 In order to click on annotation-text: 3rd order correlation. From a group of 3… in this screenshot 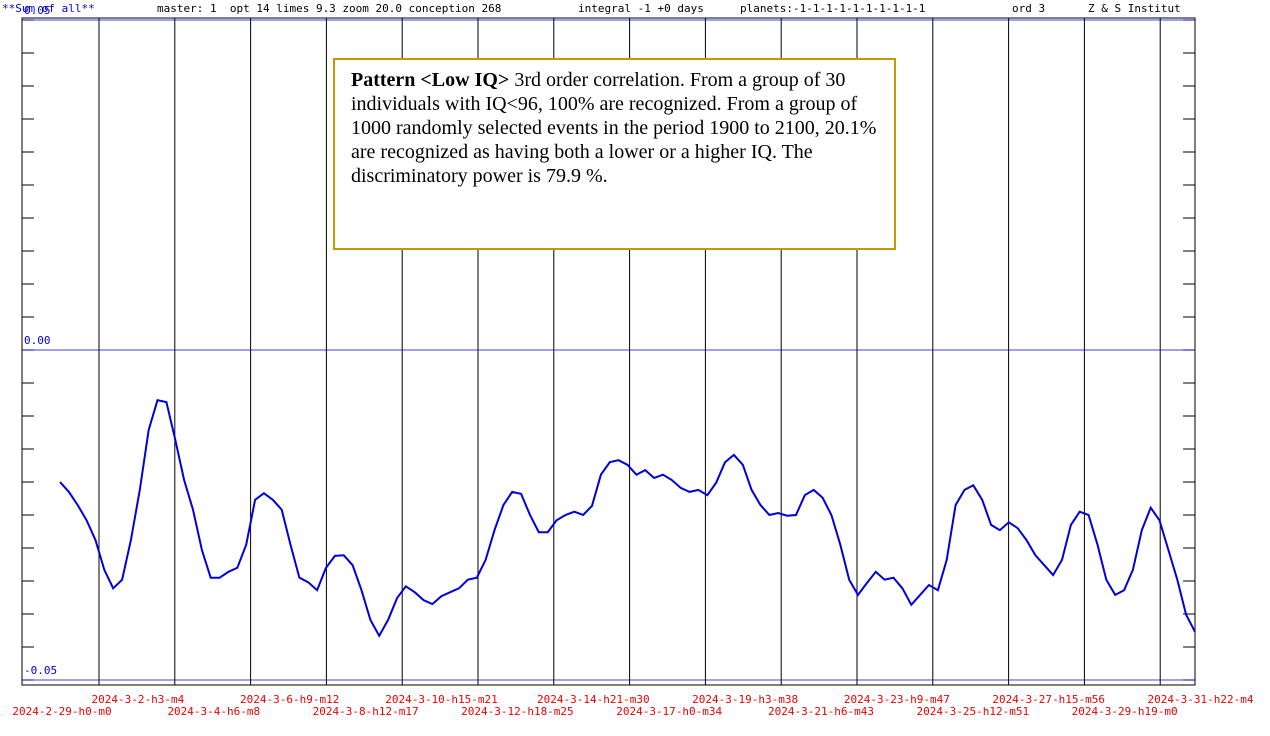, I will do `click(614, 128)`.